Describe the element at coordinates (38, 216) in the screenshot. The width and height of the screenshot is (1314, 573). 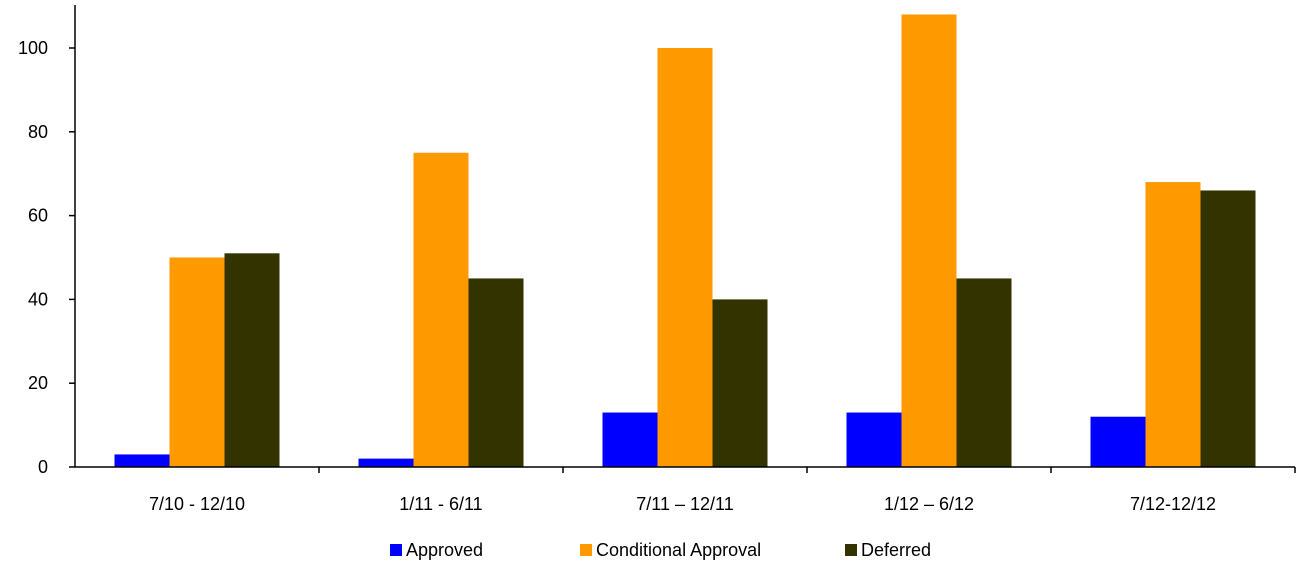
I see `y-tick-label: 60` at that location.